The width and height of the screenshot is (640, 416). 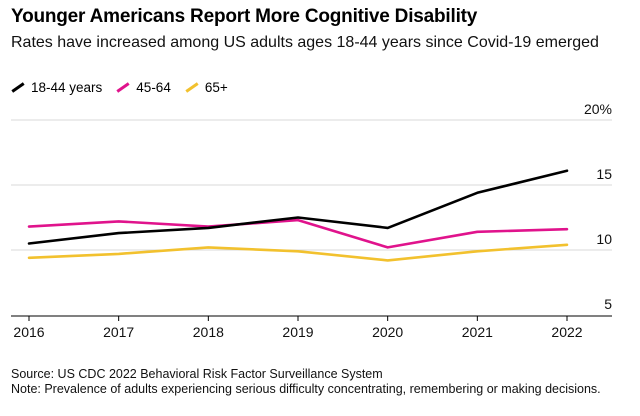 I want to click on legend-item-65-plus: 65+, so click(x=206, y=87).